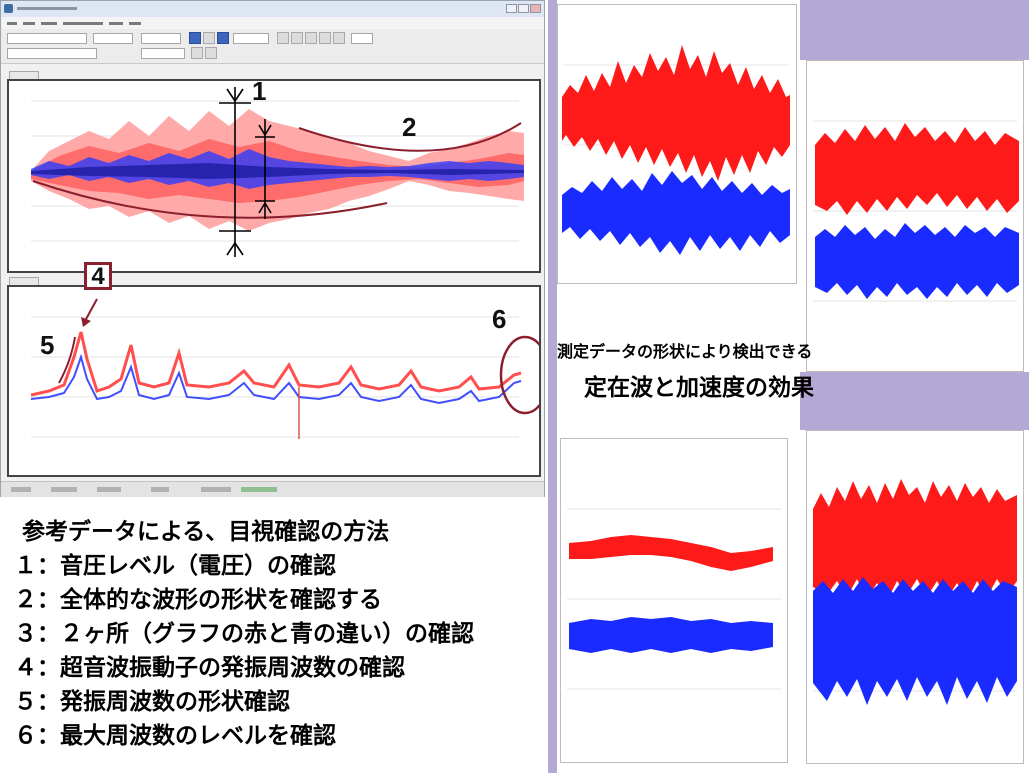  Describe the element at coordinates (272, 9) in the screenshot. I see `title-bar` at that location.